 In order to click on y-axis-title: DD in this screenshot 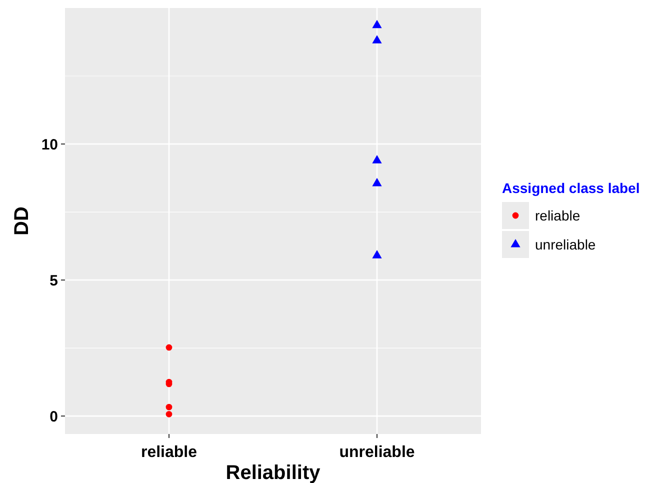, I will do `click(22, 221)`.